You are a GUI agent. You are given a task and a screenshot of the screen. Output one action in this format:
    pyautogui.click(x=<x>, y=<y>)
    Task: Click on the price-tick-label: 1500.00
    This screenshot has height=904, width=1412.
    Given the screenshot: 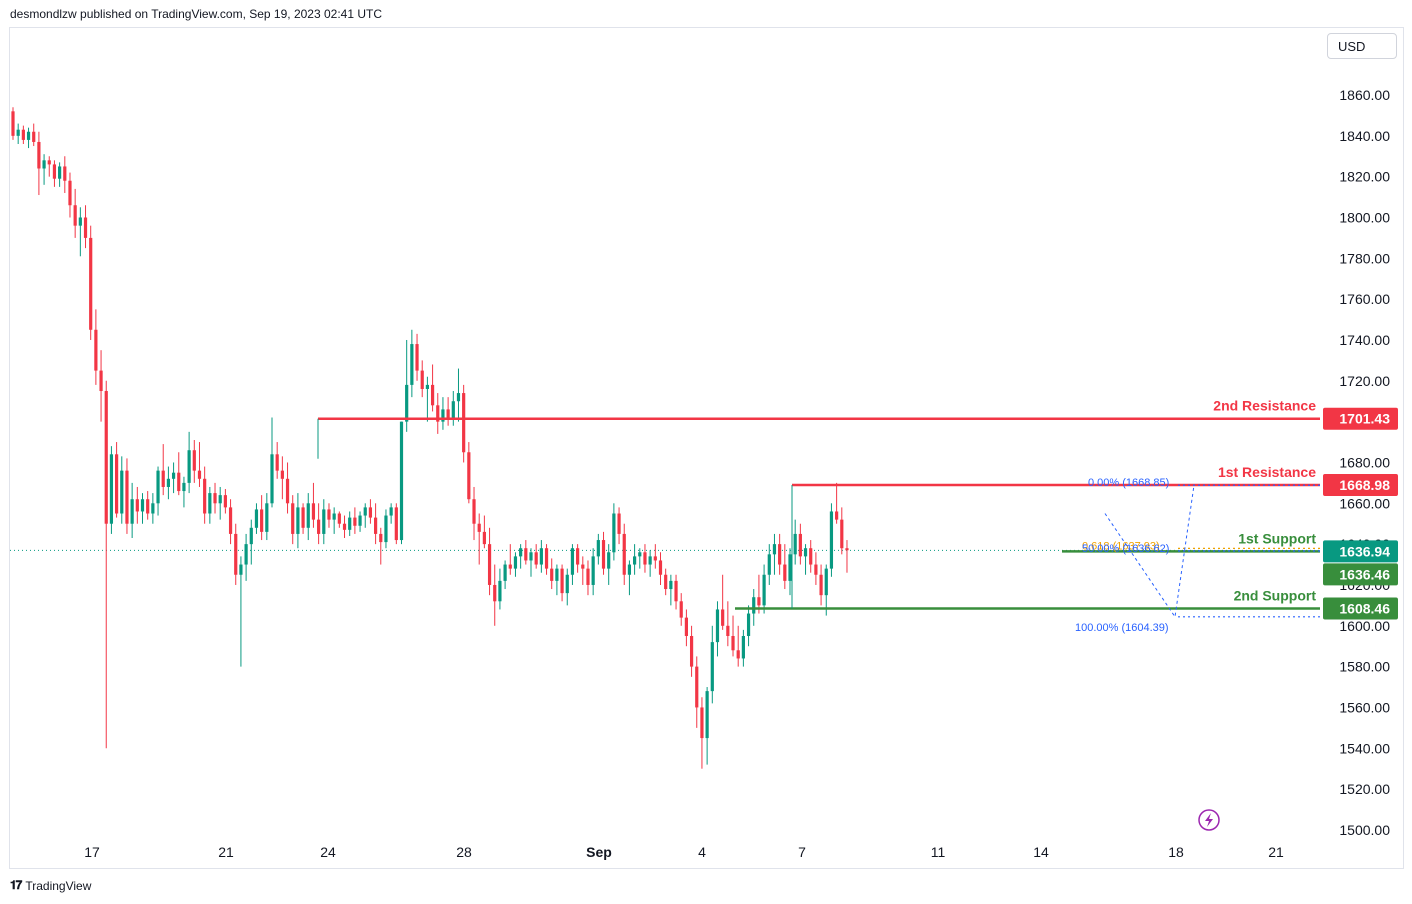 What is the action you would take?
    pyautogui.click(x=1364, y=830)
    